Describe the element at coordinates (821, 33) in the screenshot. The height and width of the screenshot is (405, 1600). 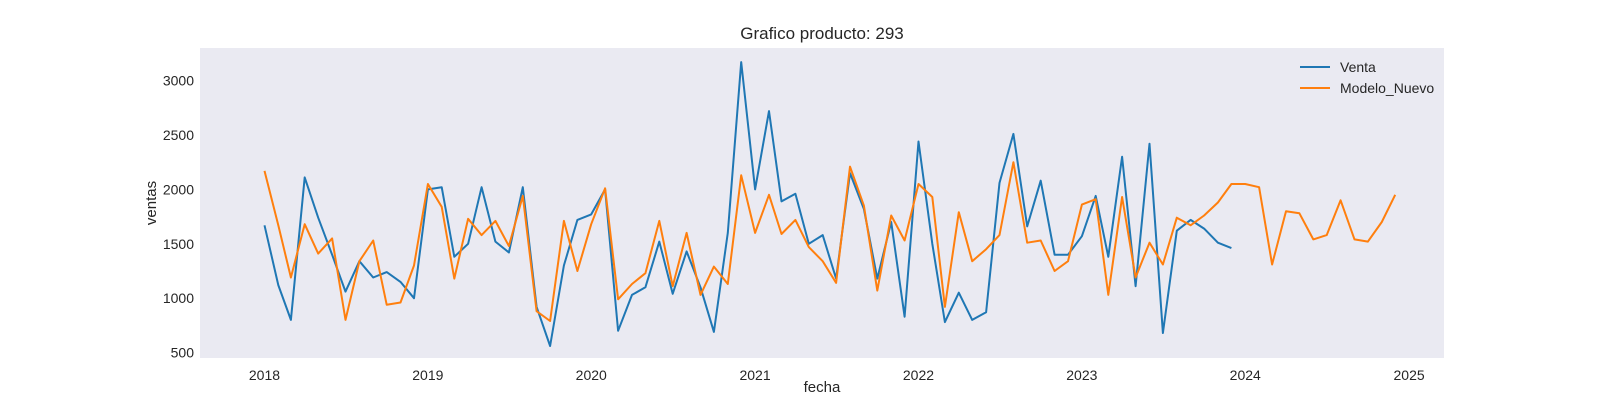
I see `chart-title: Grafico producto: 293` at that location.